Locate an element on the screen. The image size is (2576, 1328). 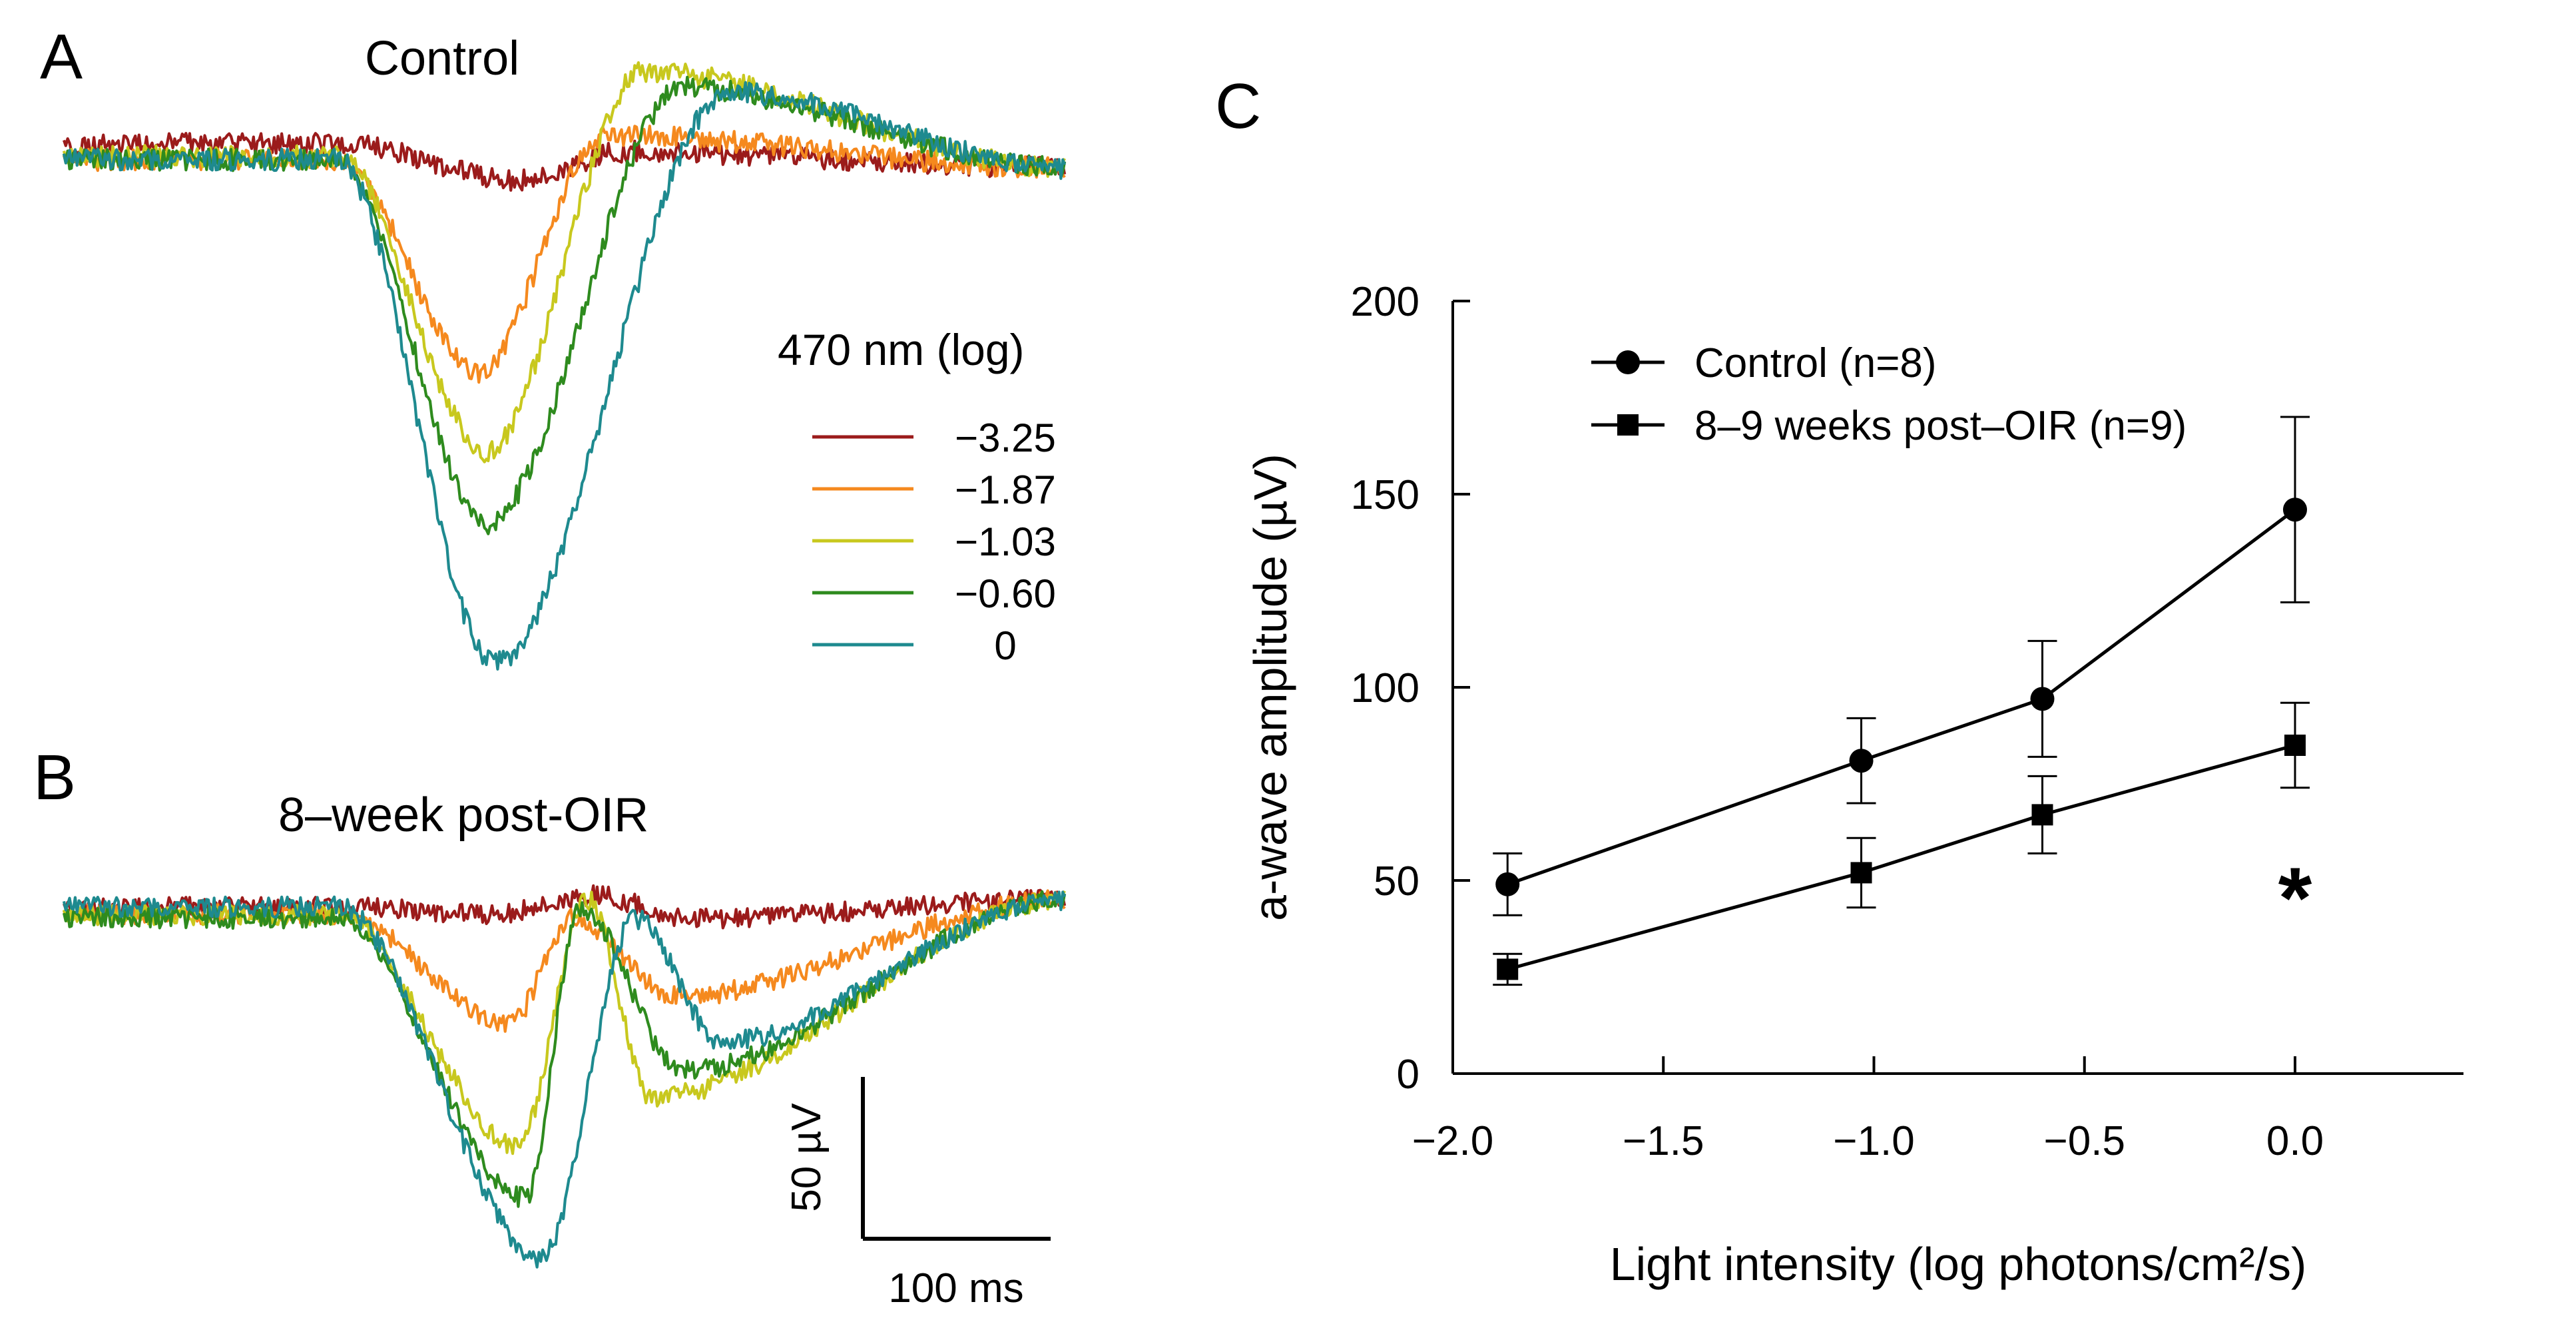
scale-bar-vertical-label: 50 µV is located at coordinates (807, 1157).